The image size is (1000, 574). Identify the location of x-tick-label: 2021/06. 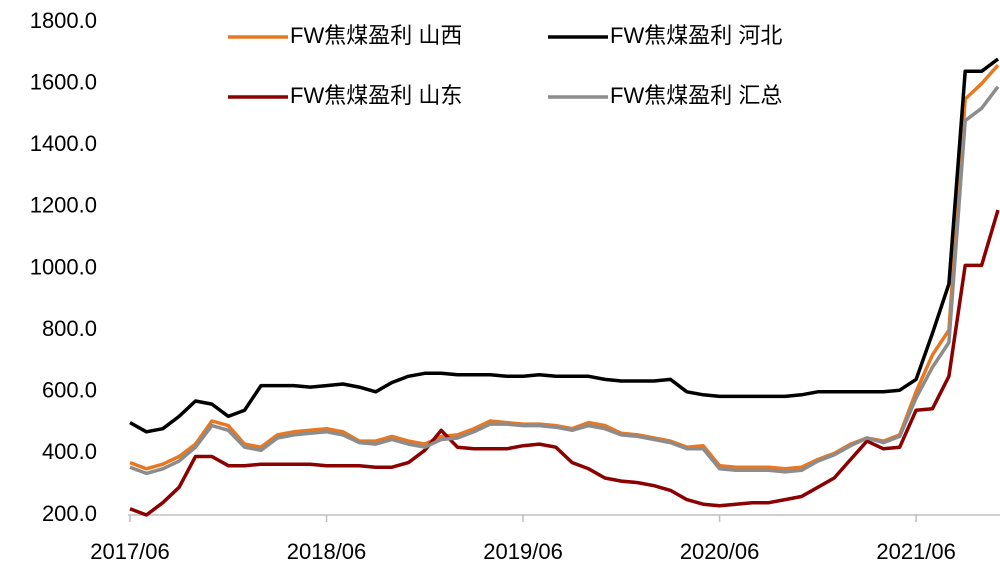
(916, 551).